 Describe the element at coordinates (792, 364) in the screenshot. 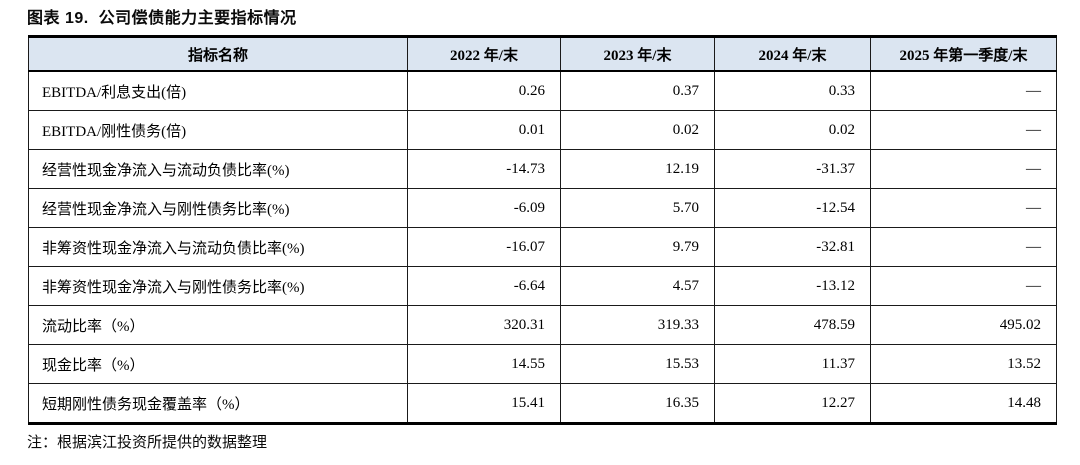

I see `cell-value: 11.37` at that location.